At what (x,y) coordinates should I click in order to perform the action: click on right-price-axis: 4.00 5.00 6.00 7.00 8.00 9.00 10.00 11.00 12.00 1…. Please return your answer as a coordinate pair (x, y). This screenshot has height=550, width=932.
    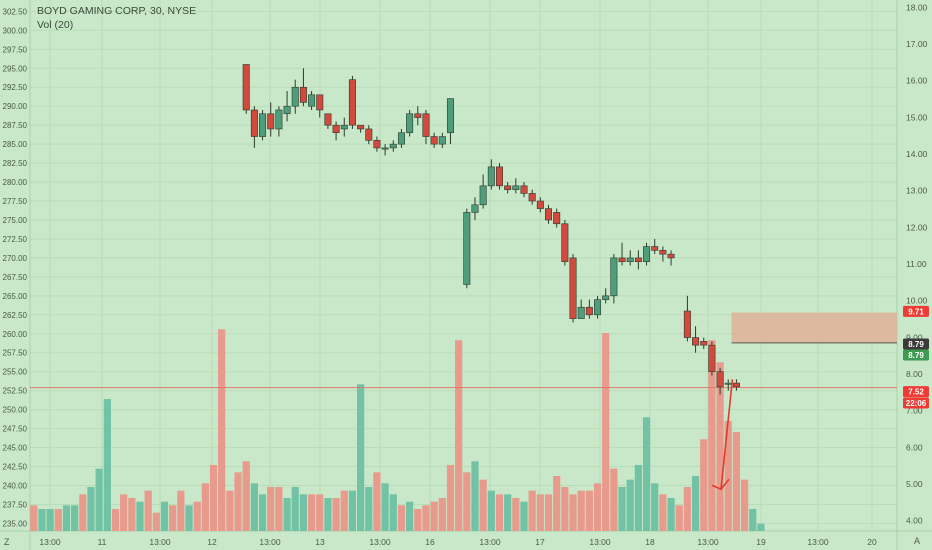
    Looking at the image, I should click on (917, 263).